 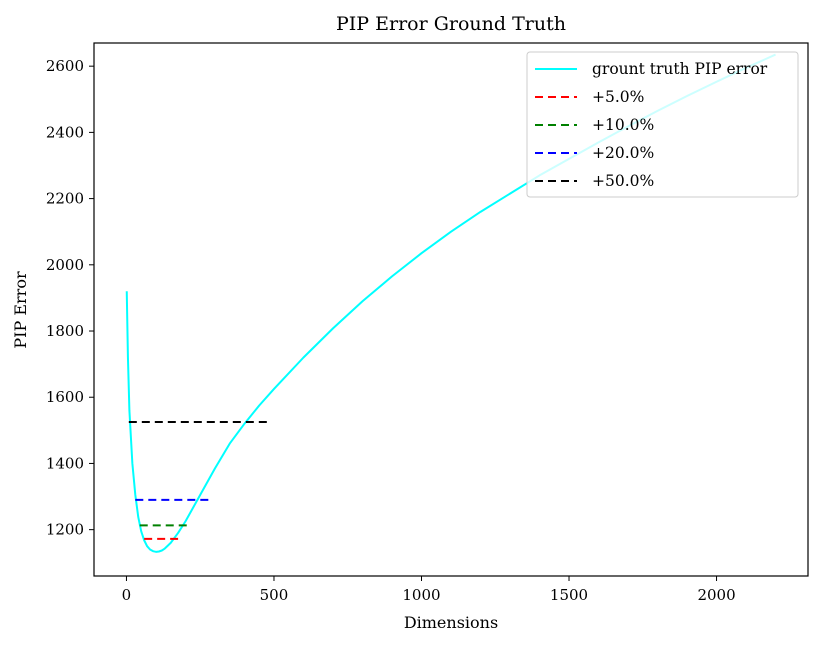 I want to click on x-axis: 0 500 1000 1500 2000, so click(x=429, y=590).